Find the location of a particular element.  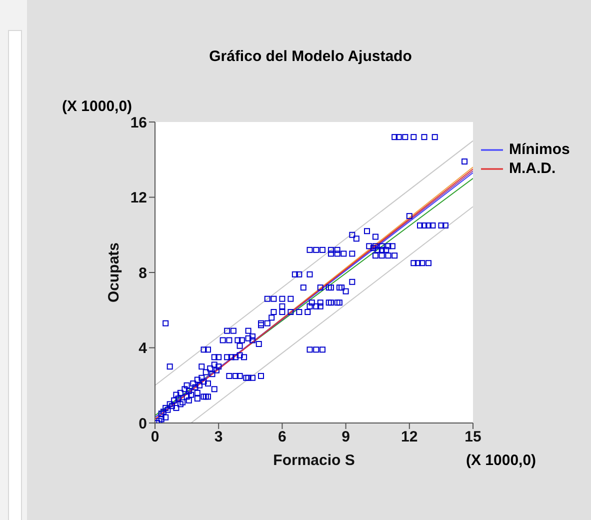

x-tick-label: 12 is located at coordinates (409, 437).